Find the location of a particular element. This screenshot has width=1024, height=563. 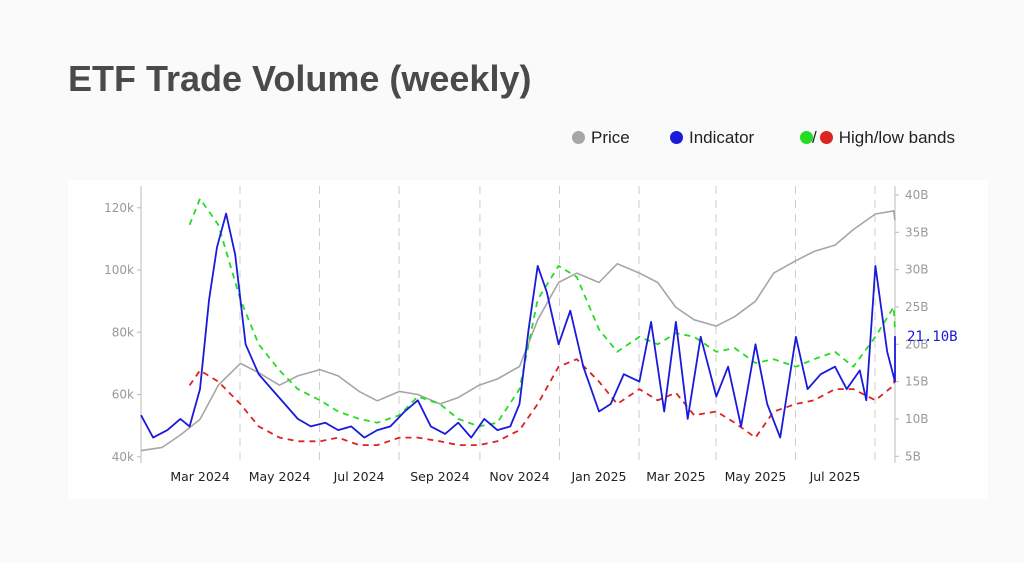

y-right-tick-label: 35B is located at coordinates (917, 232).